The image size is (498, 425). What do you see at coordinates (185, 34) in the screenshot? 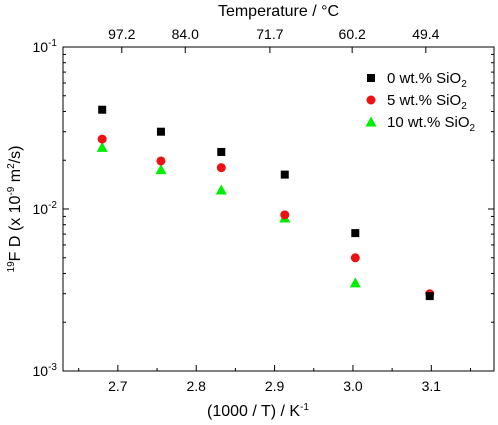
I see `top-tick-label: 84.0` at bounding box center [185, 34].